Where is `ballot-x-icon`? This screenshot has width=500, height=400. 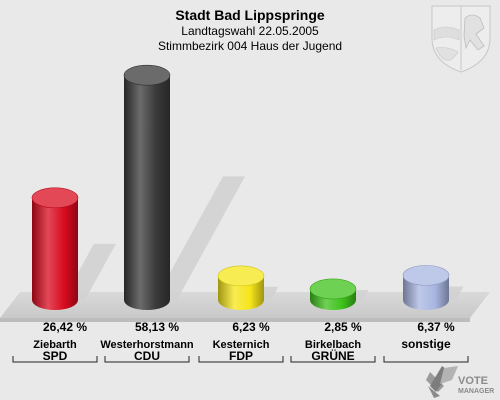
ballot-x-icon is located at coordinates (442, 382).